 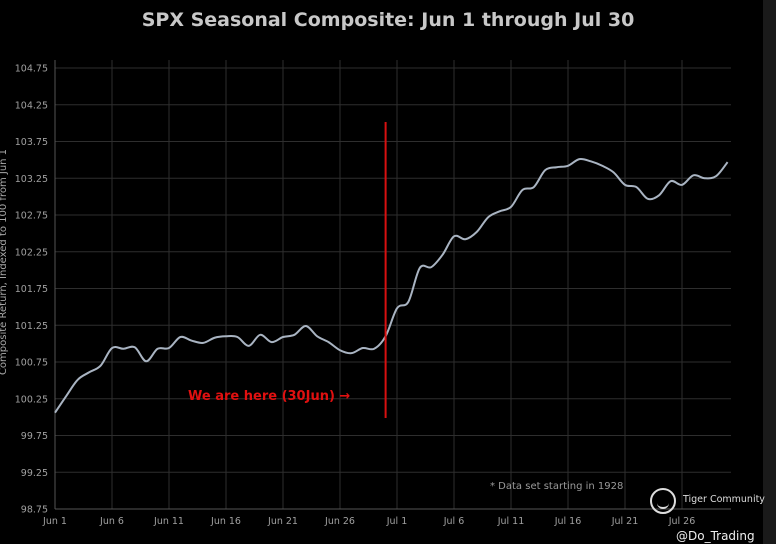 What do you see at coordinates (769, 272) in the screenshot?
I see `image-frame` at bounding box center [769, 272].